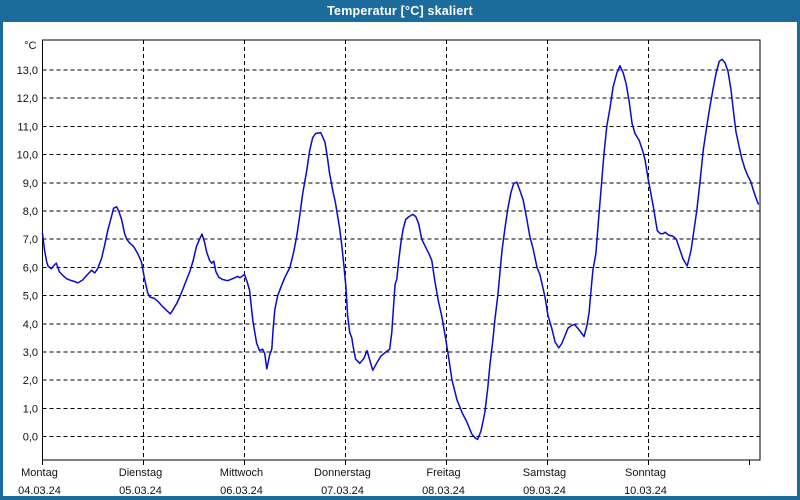 This screenshot has height=500, width=800. What do you see at coordinates (30, 438) in the screenshot?
I see `y-tick-label: 0,0` at bounding box center [30, 438].